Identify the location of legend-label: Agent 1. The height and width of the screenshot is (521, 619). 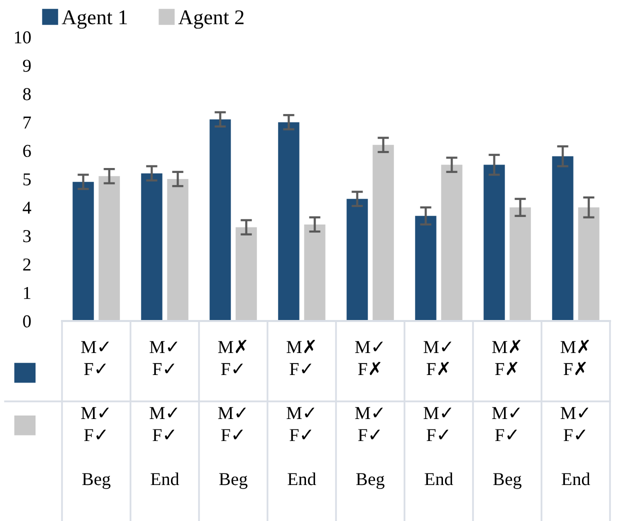
(94, 19).